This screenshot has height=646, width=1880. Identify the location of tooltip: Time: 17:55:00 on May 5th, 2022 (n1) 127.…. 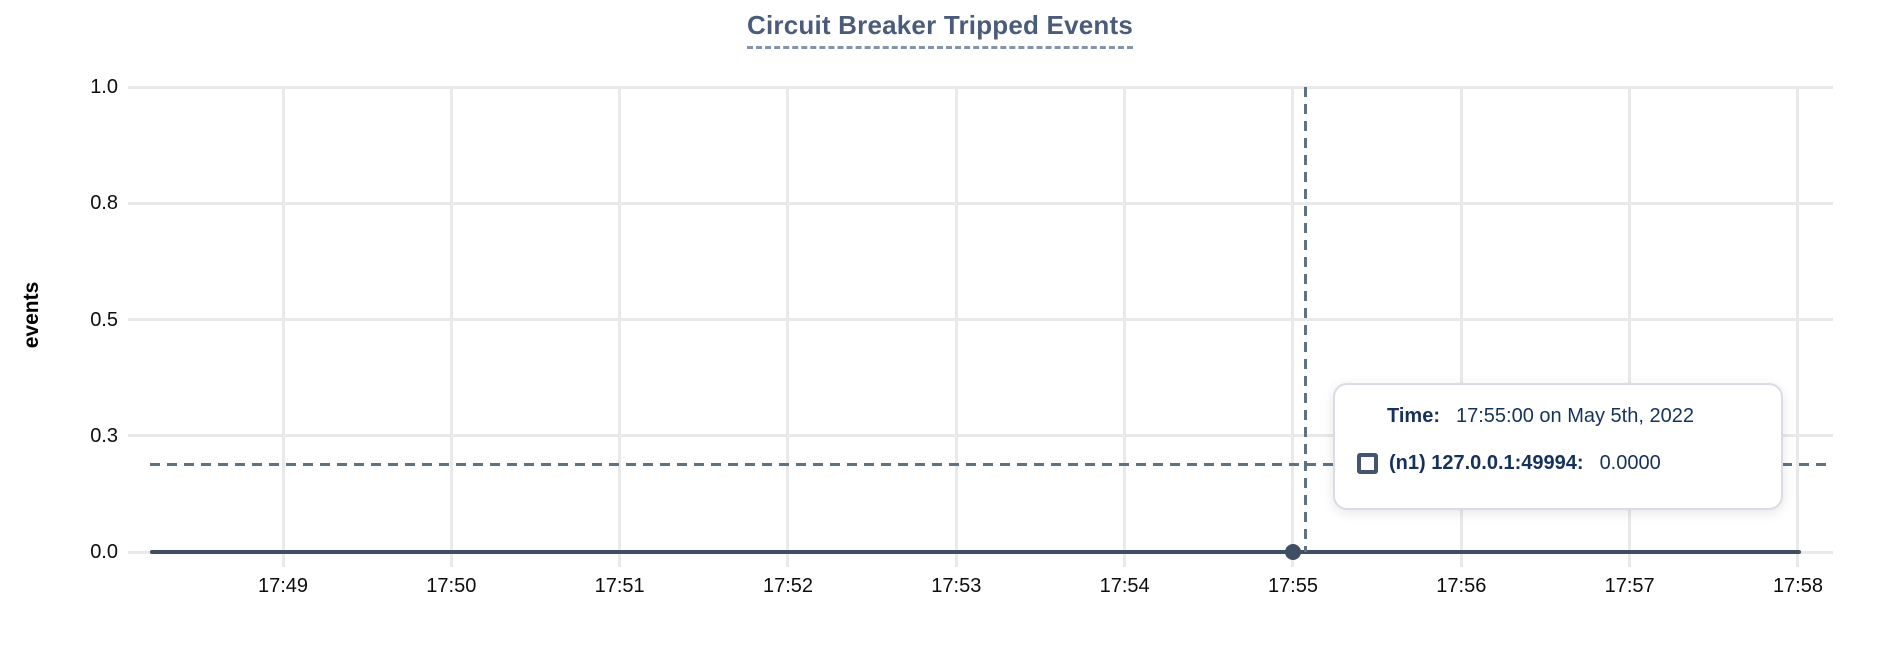
(1558, 446).